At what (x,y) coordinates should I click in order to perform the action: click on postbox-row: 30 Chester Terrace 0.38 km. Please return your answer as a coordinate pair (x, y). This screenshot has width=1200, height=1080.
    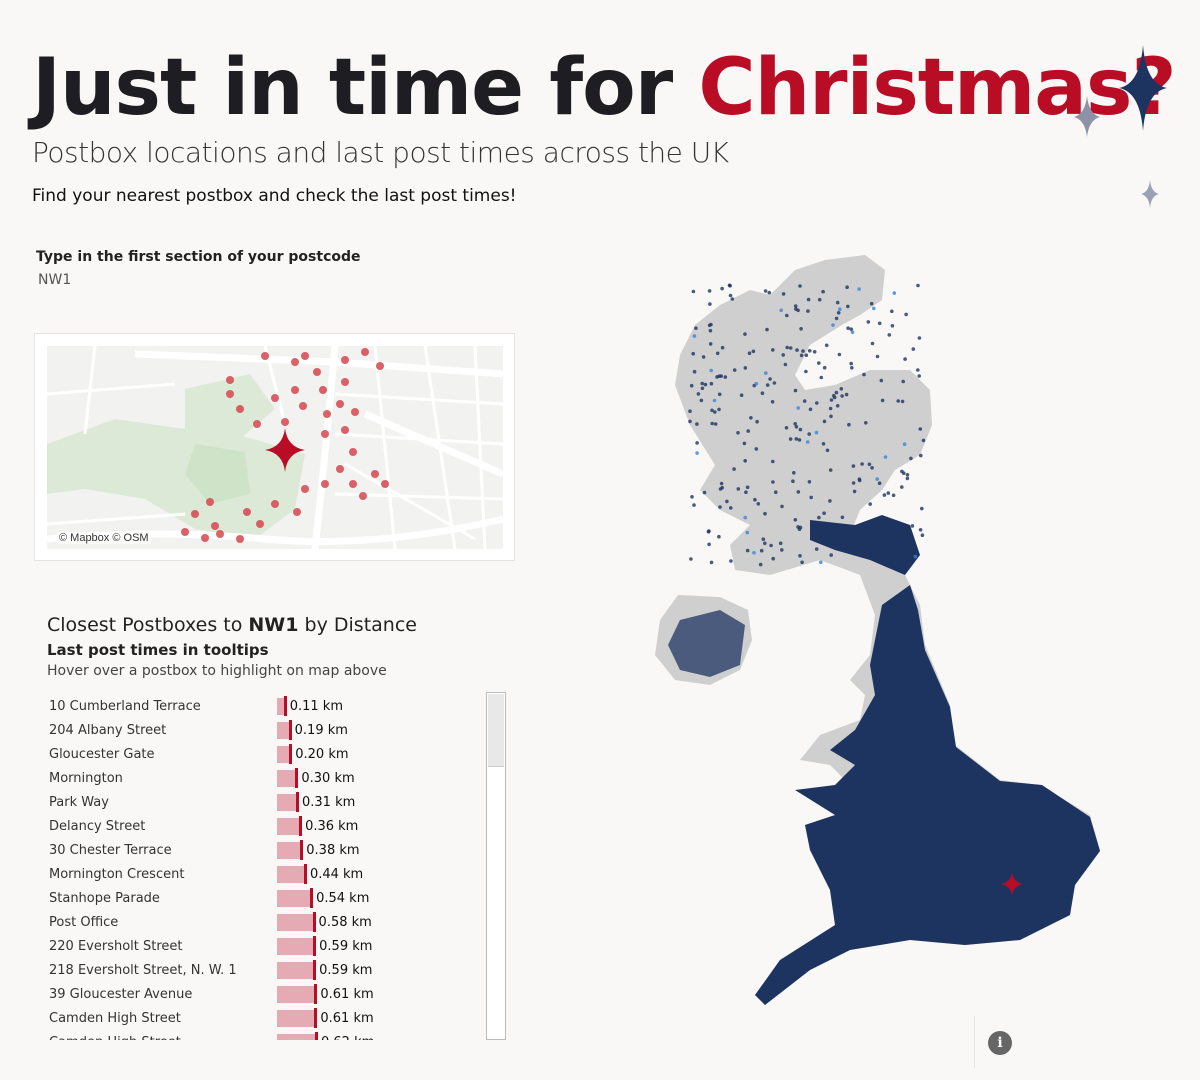
    Looking at the image, I should click on (264, 850).